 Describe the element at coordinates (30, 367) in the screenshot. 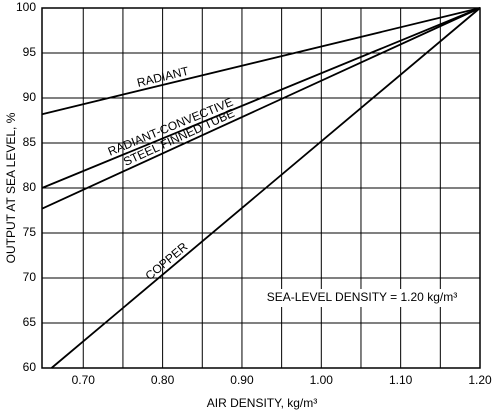

I see `y-tick-label: 60` at that location.